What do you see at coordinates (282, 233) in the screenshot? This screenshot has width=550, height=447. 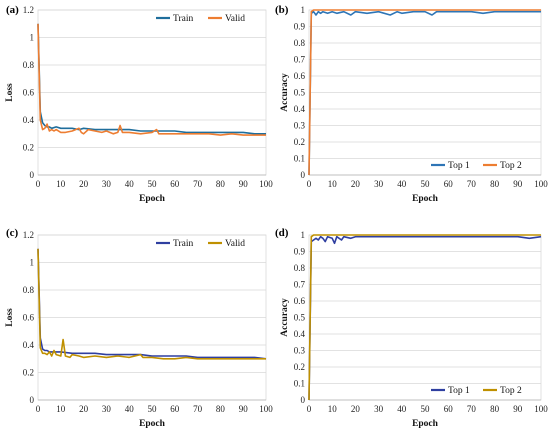 I see `panel-label-d: (d)` at bounding box center [282, 233].